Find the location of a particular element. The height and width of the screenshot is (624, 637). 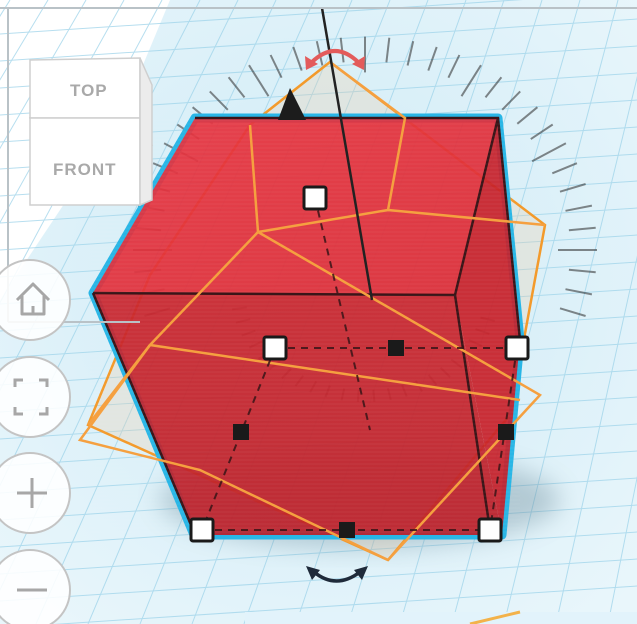

rotation-axis-line is located at coordinates (347, 154).